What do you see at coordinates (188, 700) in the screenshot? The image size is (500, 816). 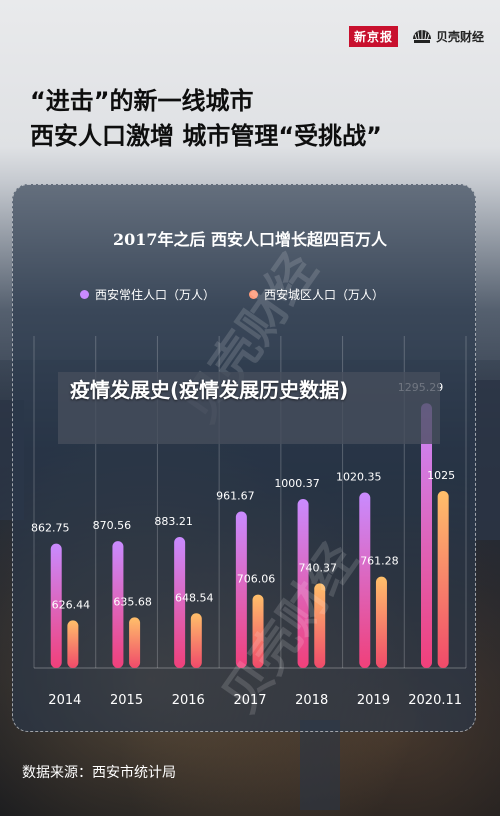 I see `x-tick-label-2016: 2016` at bounding box center [188, 700].